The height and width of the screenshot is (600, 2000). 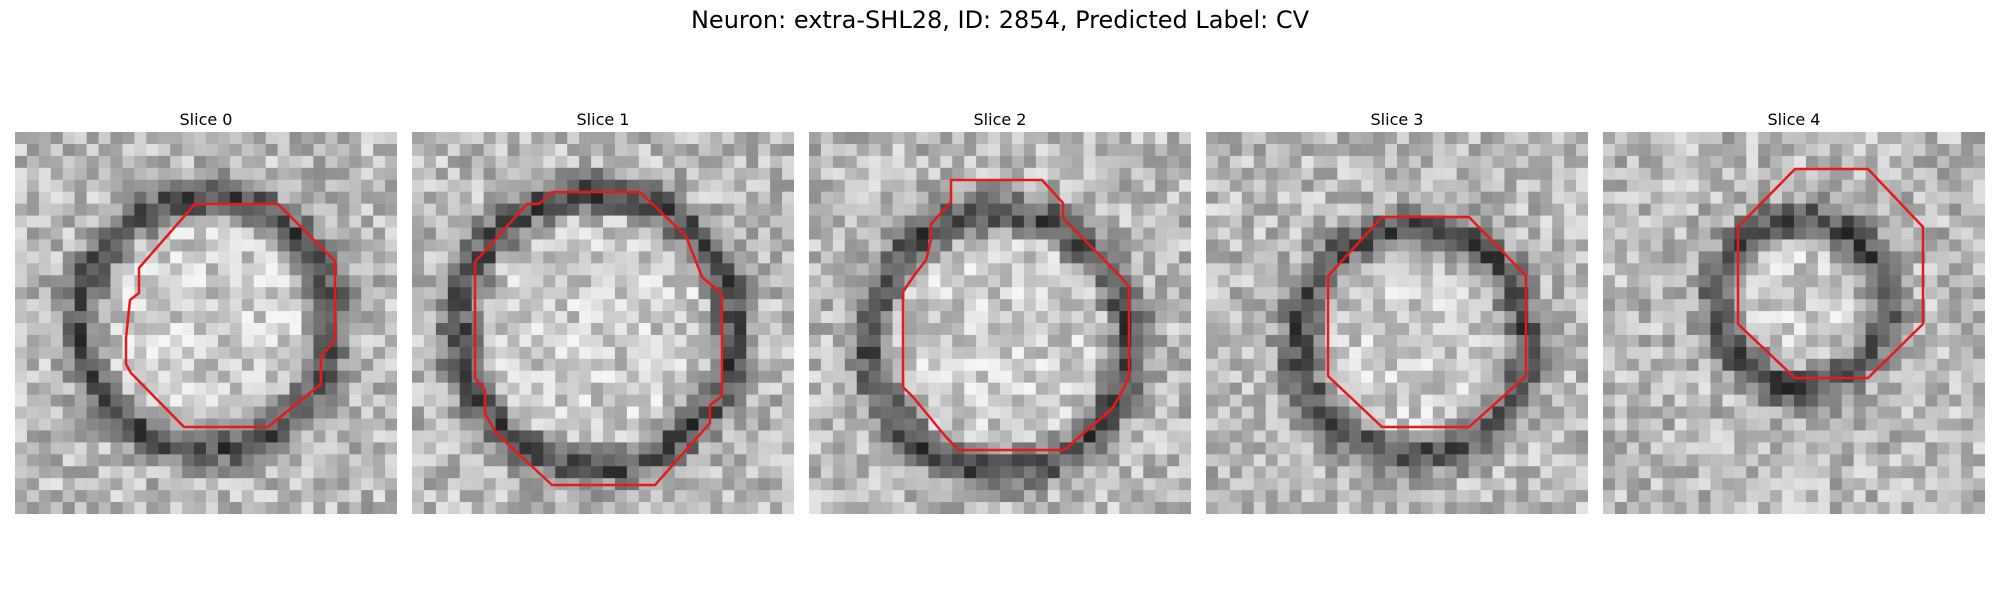 What do you see at coordinates (1000, 119) in the screenshot?
I see `slice-title-2: Slice 2` at bounding box center [1000, 119].